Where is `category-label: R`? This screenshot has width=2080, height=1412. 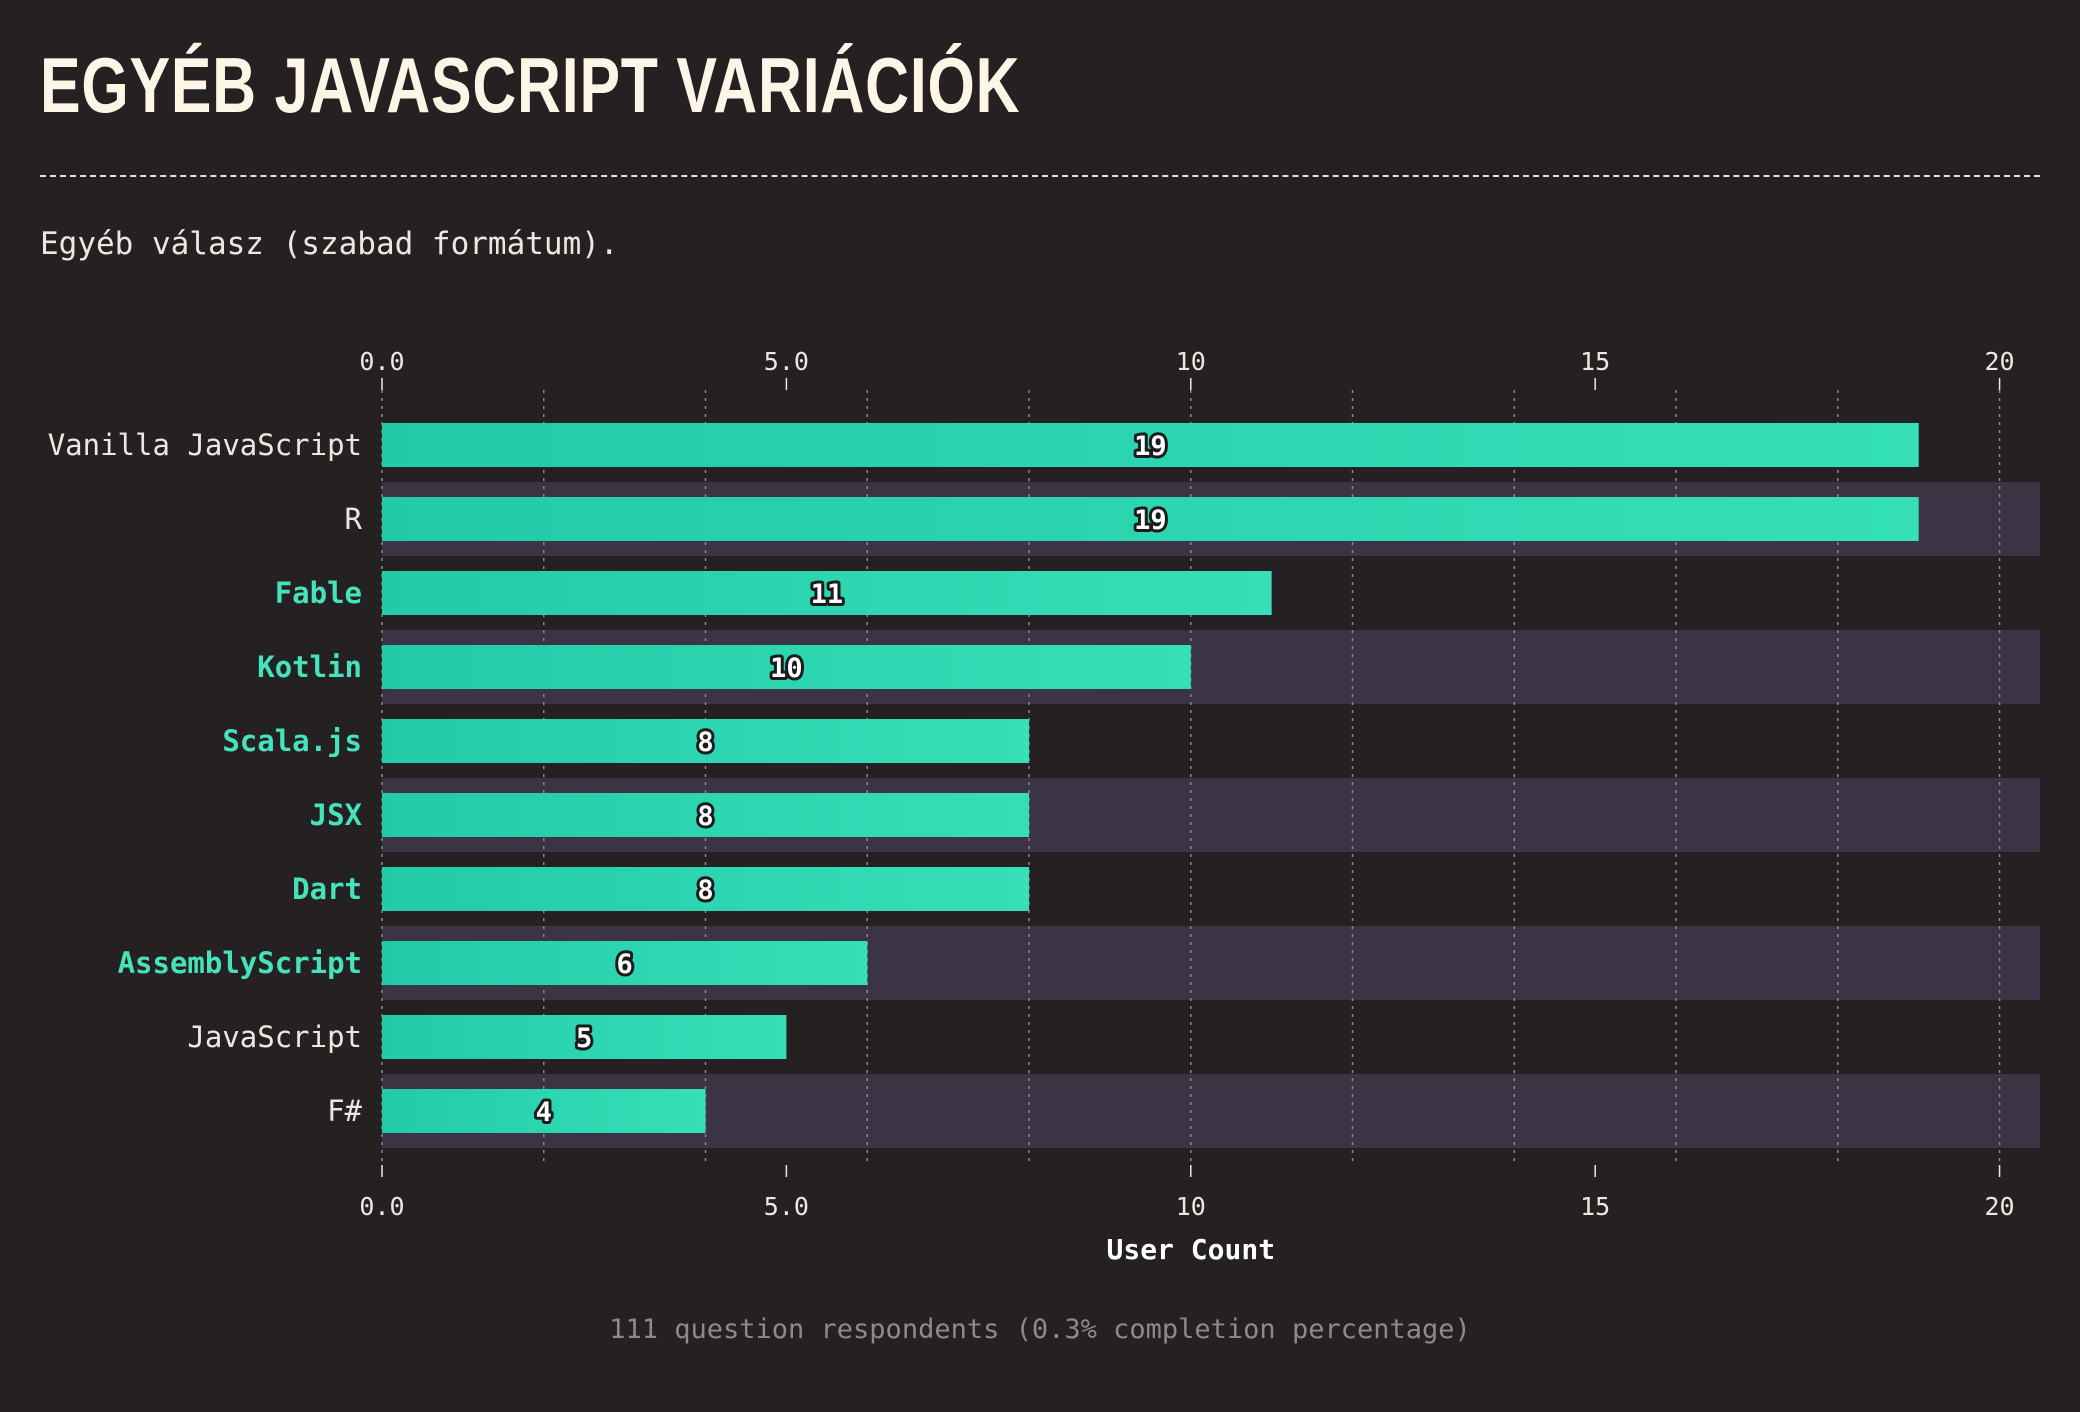 category-label: R is located at coordinates (354, 519).